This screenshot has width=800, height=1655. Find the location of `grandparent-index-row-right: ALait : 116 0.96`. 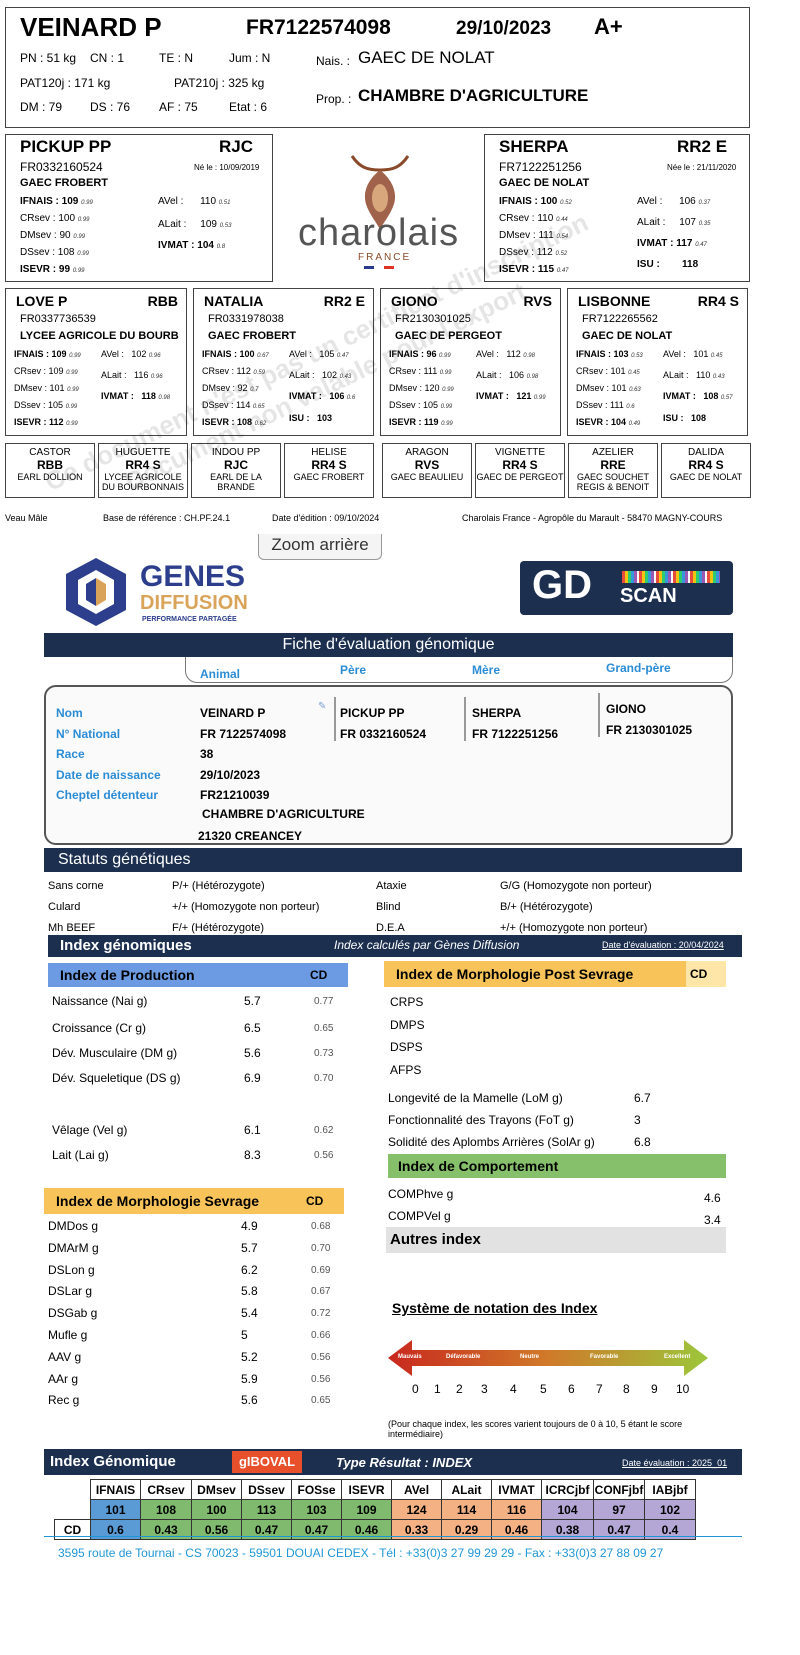

grandparent-index-row-right: ALait : 116 0.96 is located at coordinates (132, 375).